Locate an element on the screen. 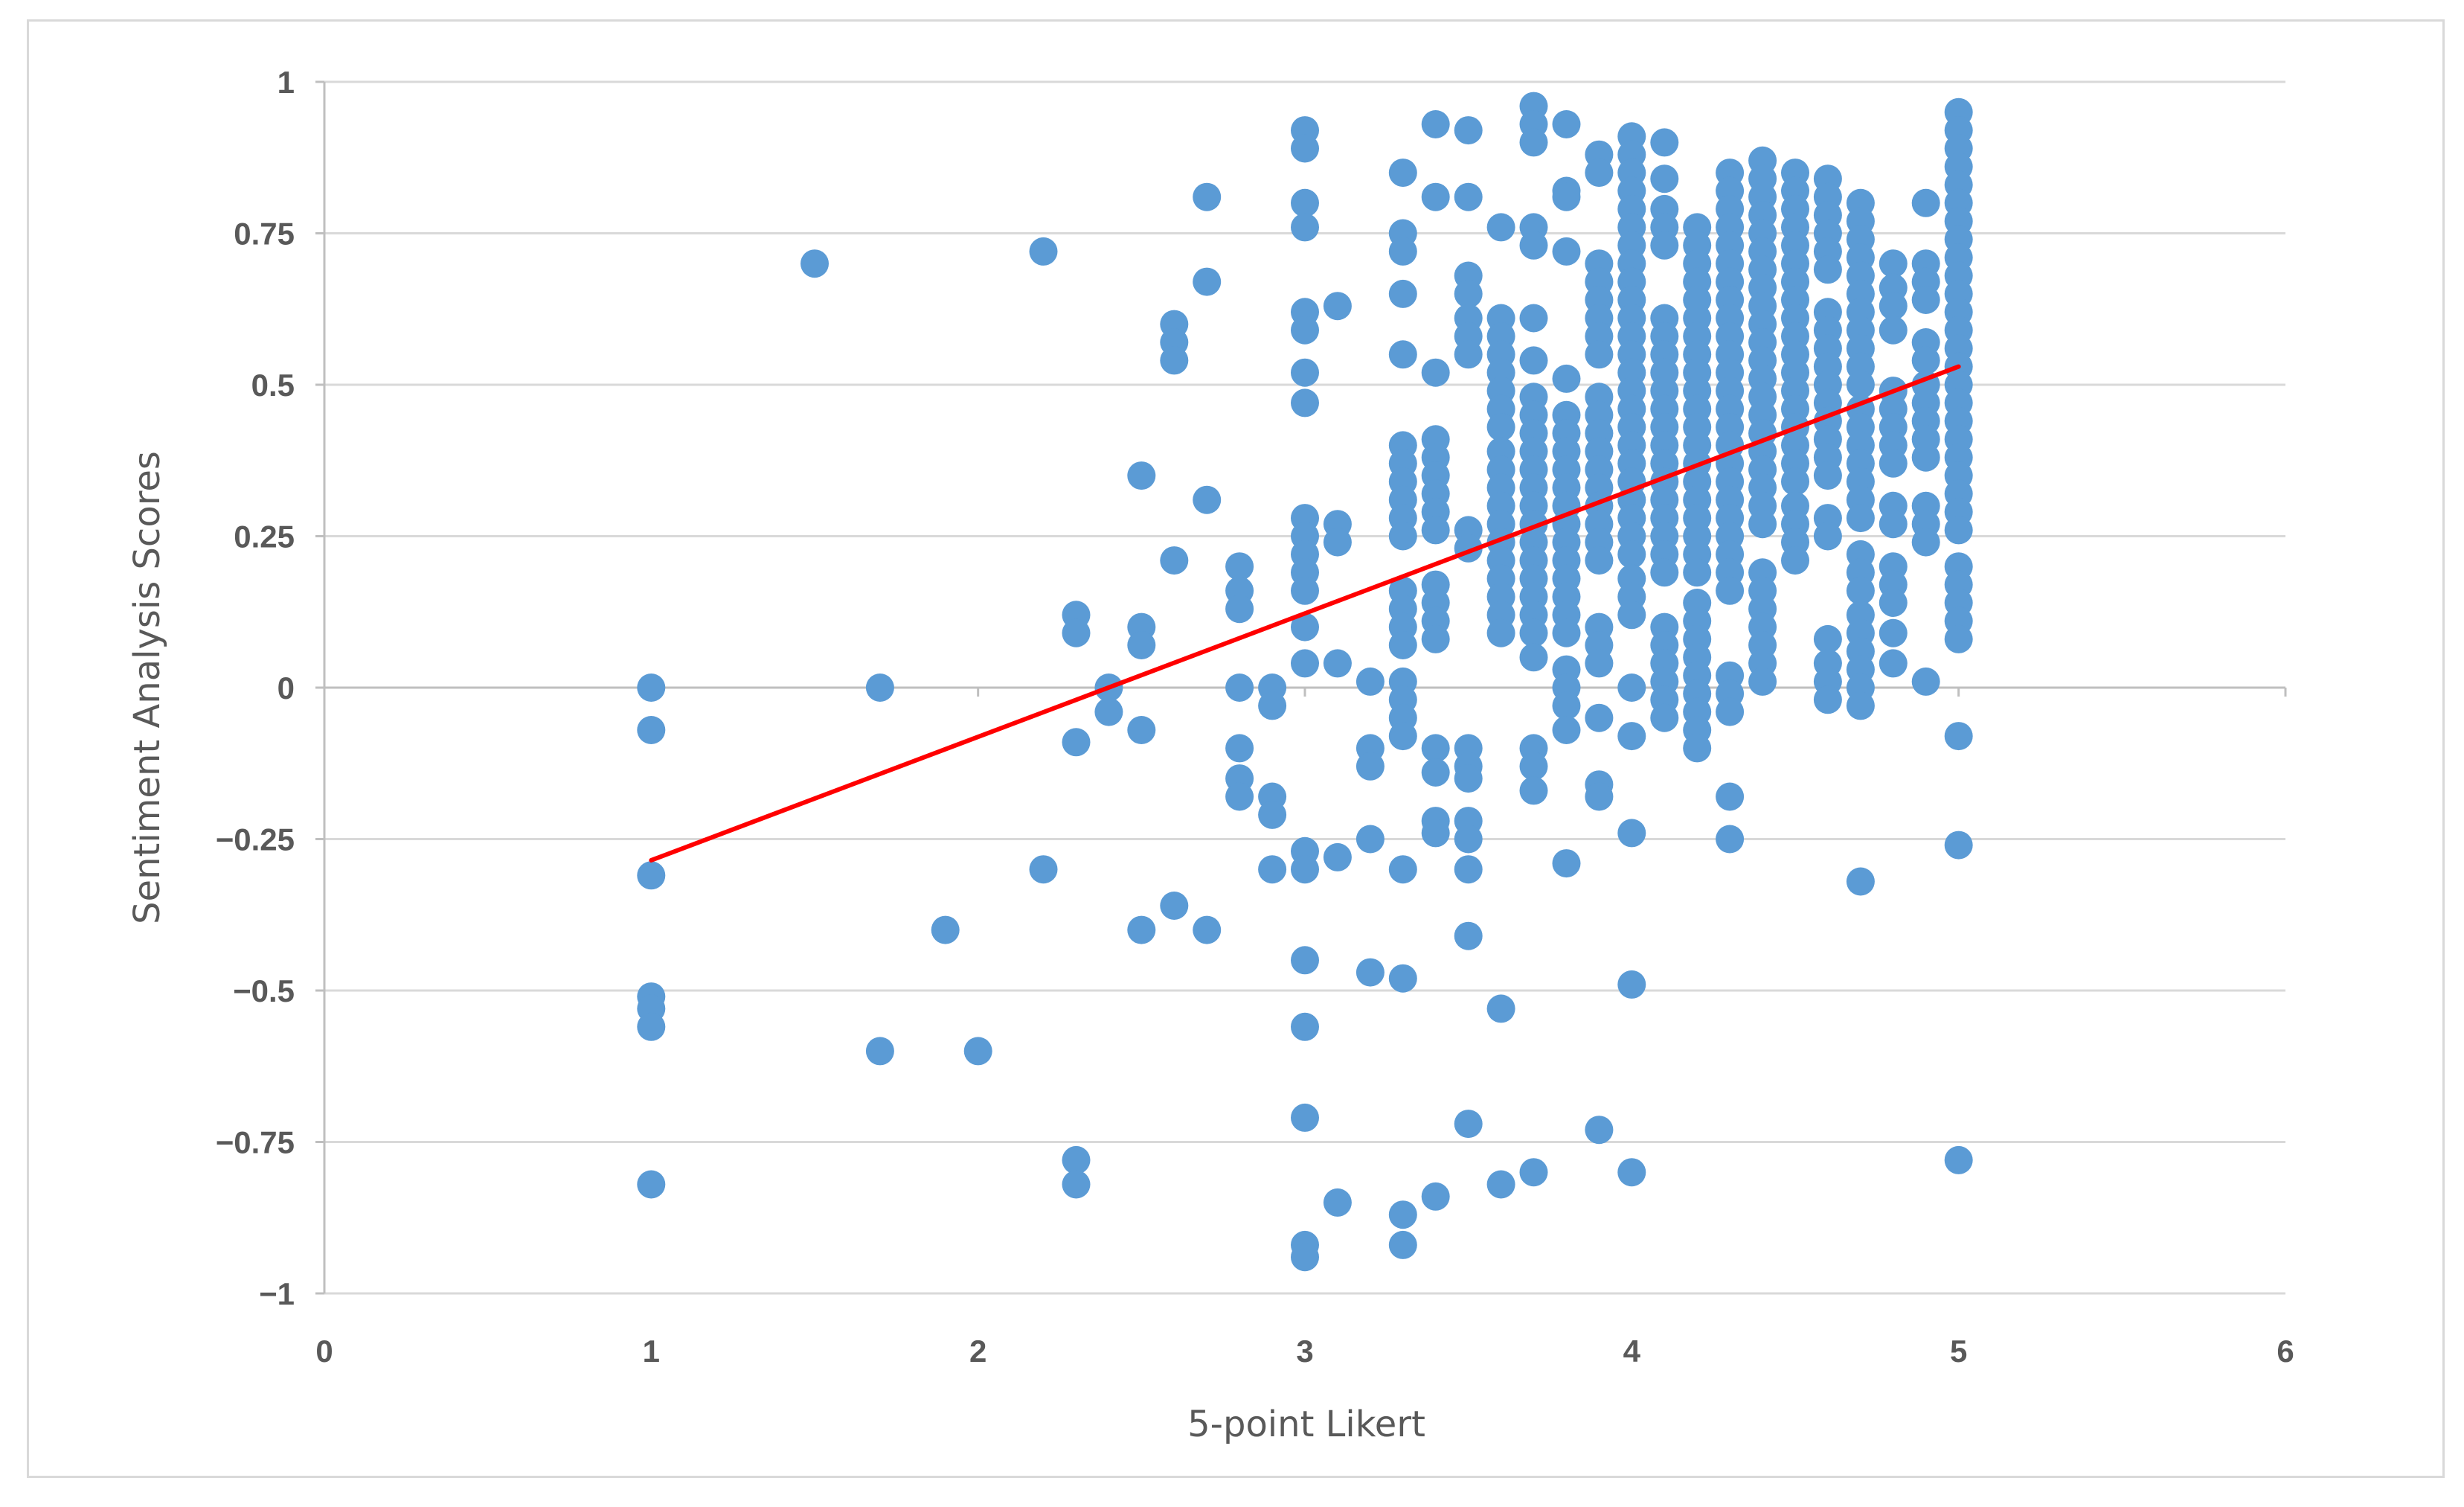 The width and height of the screenshot is (2464, 1507). x-axis-title: 5-point Likert is located at coordinates (1306, 1424).